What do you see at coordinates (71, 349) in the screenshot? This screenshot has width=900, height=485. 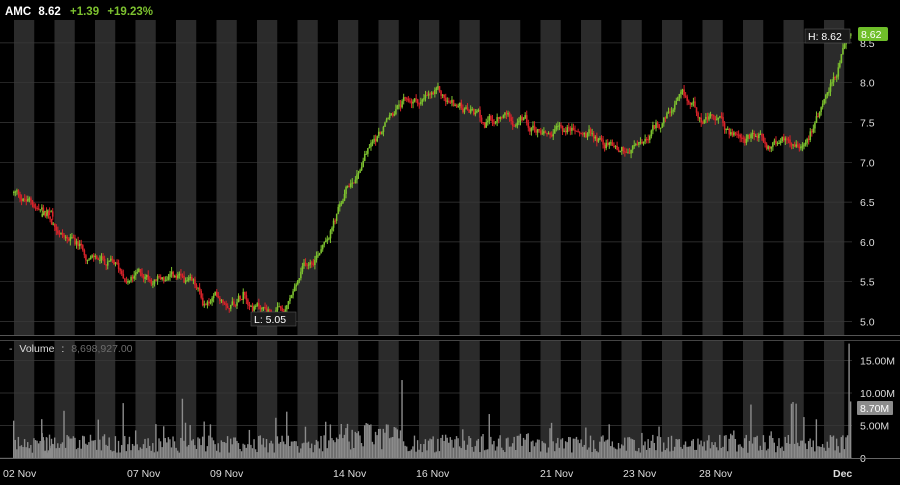 I see `volume-legend: - Volume : 8,698,927.00` at bounding box center [71, 349].